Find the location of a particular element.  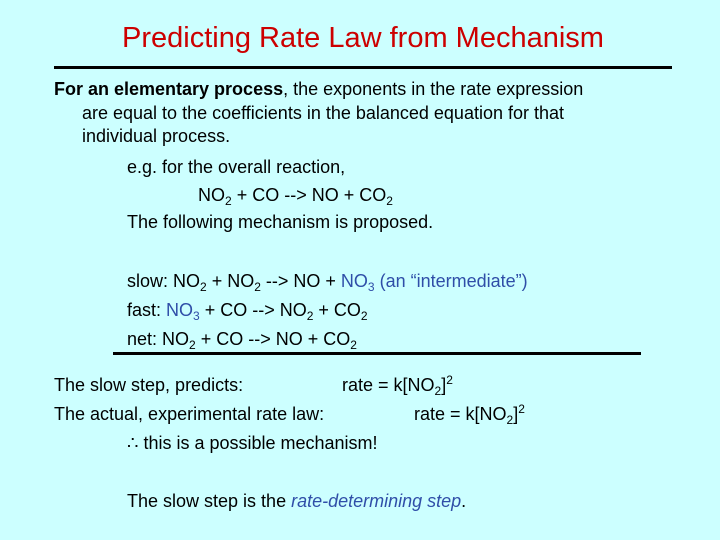

mechanism-fast-step: fast: NO3 + CO --> NO2 + CO2 is located at coordinates (247, 311).